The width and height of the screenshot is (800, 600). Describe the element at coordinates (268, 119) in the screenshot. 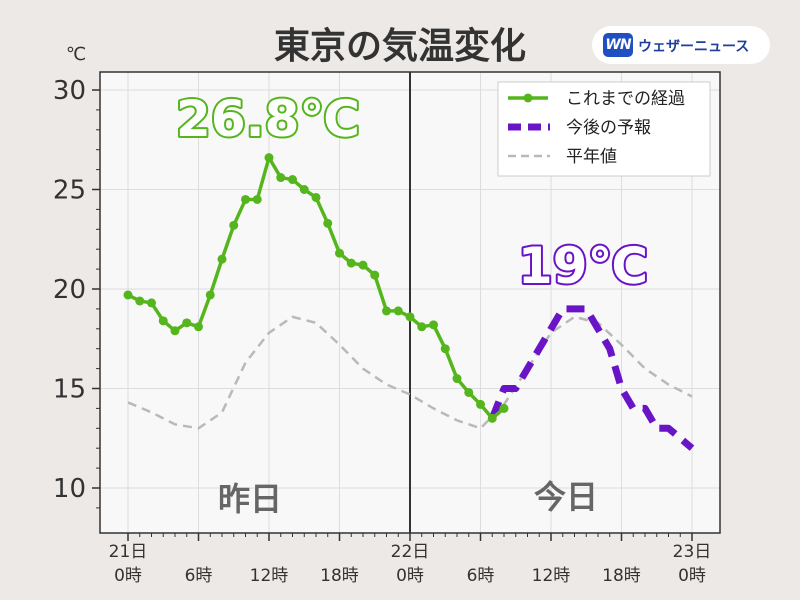

I see `max-temperature-label: 26.8℃` at that location.